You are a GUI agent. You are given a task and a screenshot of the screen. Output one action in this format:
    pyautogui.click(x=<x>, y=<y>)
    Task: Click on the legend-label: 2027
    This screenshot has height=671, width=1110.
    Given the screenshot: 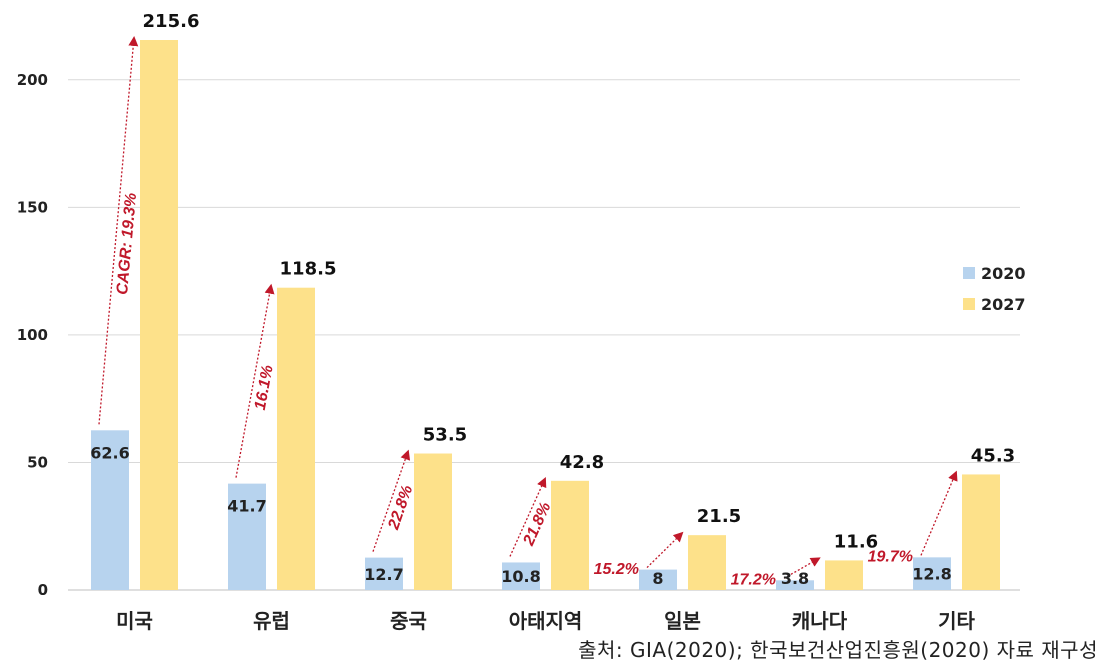 What is the action you would take?
    pyautogui.click(x=1003, y=304)
    